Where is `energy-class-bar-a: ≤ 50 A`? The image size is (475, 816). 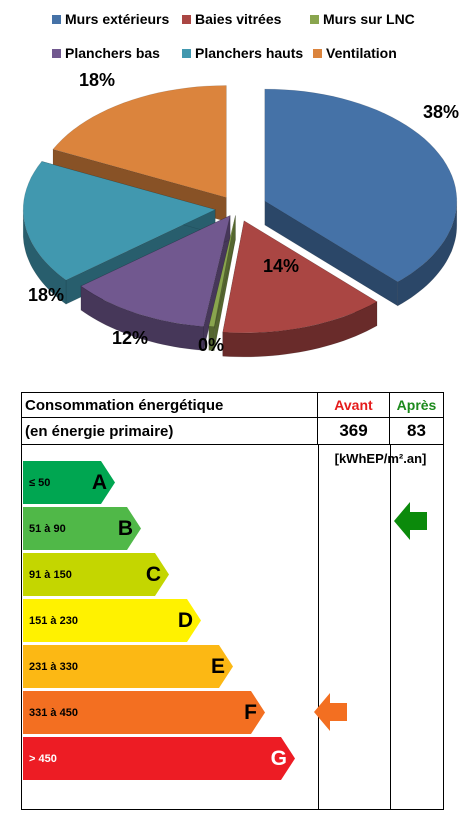
energy-class-bar-a: ≤ 50 A is located at coordinates (69, 482).